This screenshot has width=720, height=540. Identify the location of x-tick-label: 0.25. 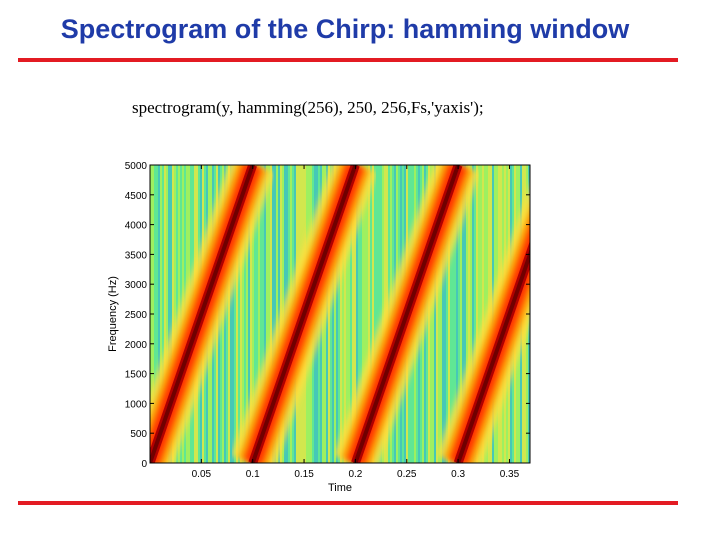
(407, 474).